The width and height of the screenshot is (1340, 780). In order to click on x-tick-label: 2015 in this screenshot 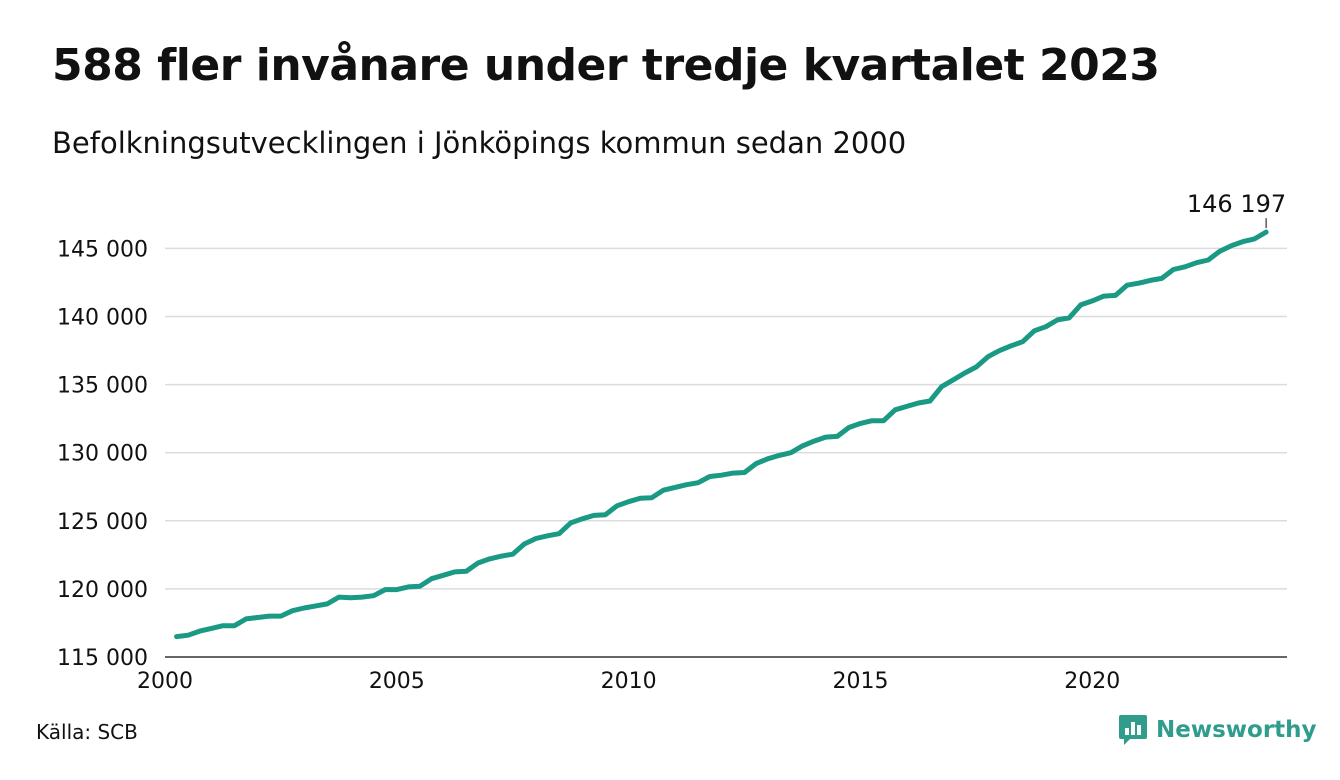, I will do `click(860, 681)`.